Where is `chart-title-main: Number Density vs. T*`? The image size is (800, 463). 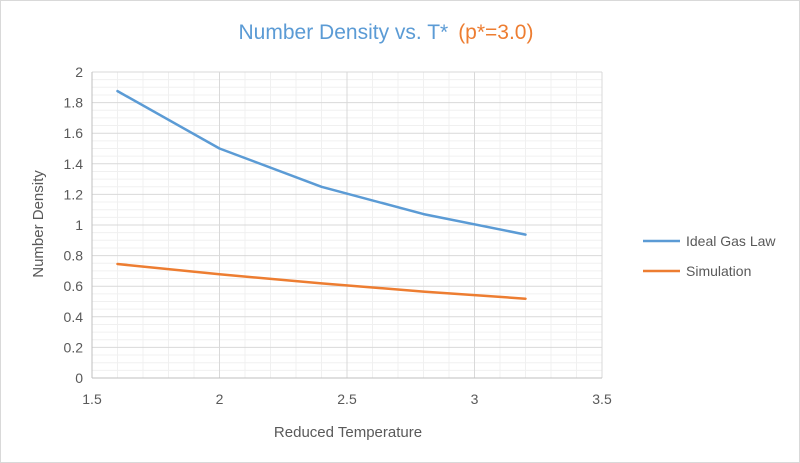
chart-title-main: Number Density vs. T* is located at coordinates (344, 32).